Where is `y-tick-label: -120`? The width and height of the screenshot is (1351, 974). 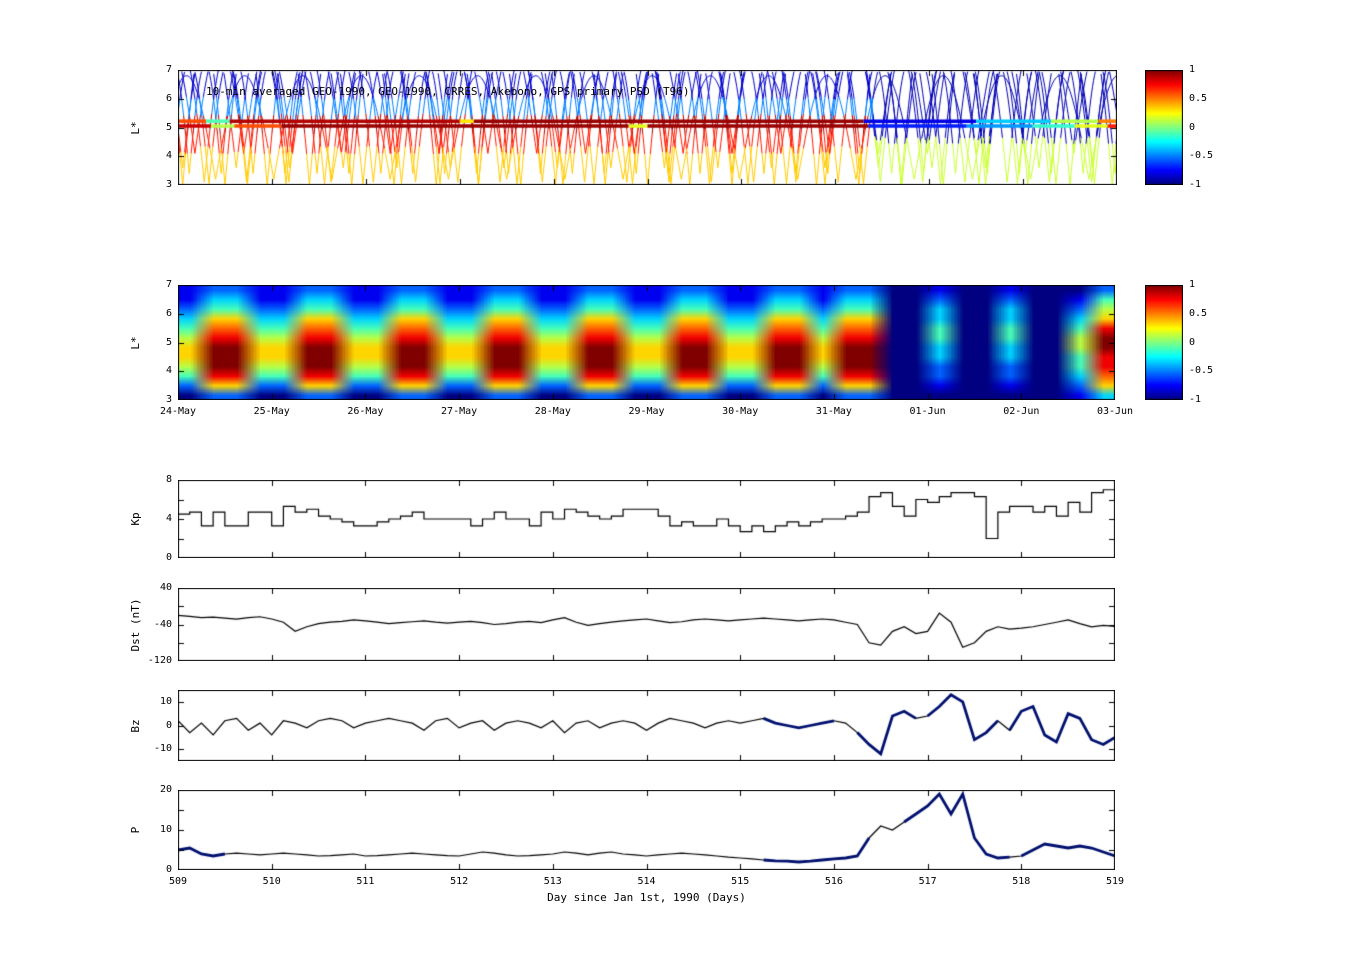 y-tick-label: -120 is located at coordinates (159, 660).